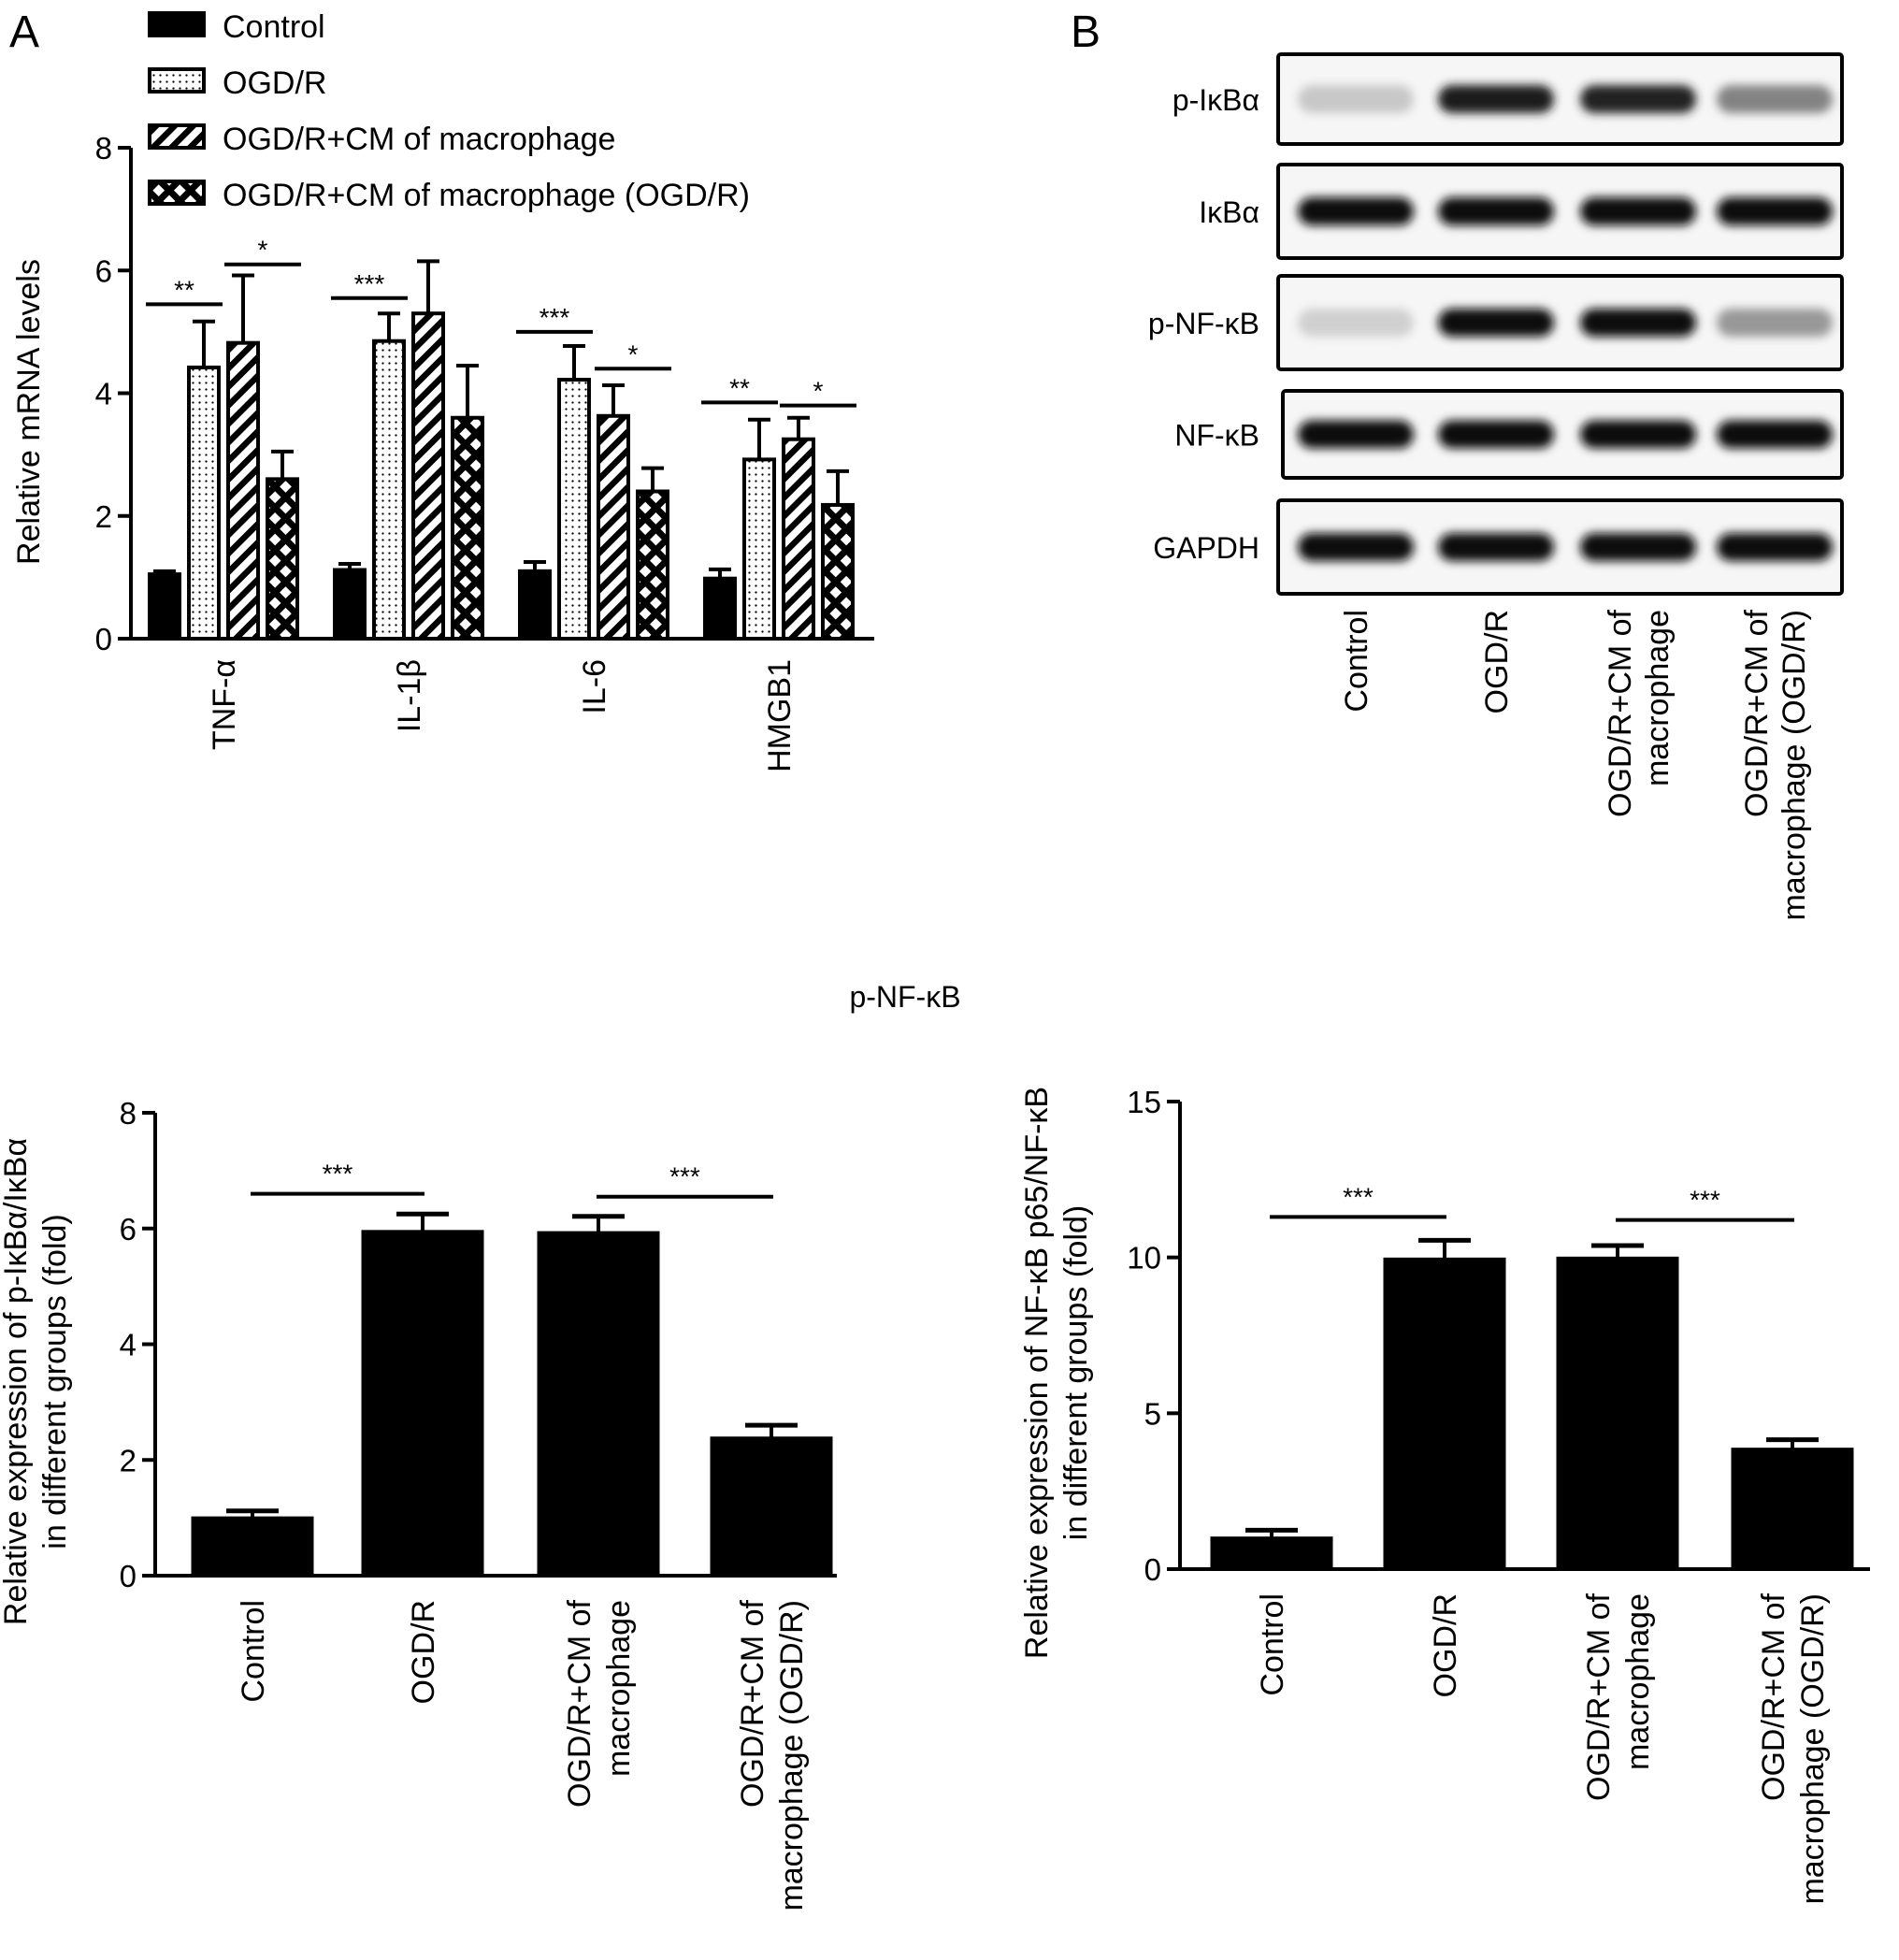 The height and width of the screenshot is (1960, 1899). I want to click on panel-letter-b: B, so click(1086, 32).